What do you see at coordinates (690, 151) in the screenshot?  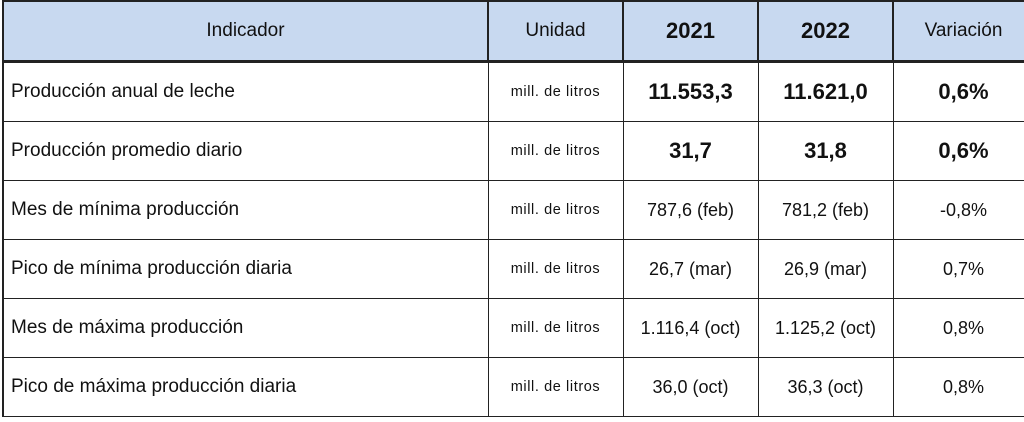 I see `row-value-2021: 31,7` at bounding box center [690, 151].